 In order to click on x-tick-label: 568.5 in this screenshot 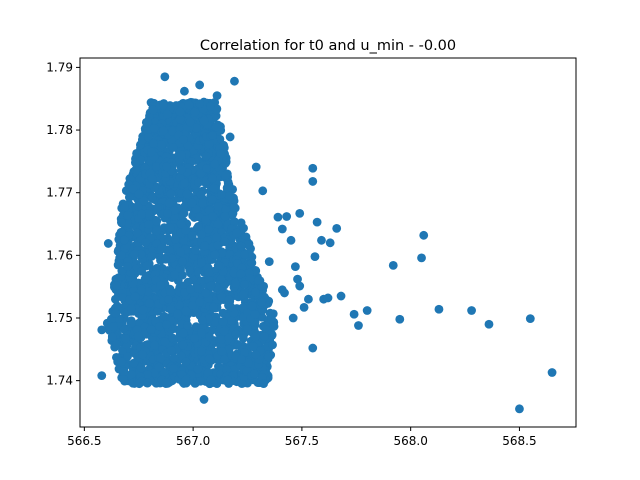, I will do `click(519, 441)`.